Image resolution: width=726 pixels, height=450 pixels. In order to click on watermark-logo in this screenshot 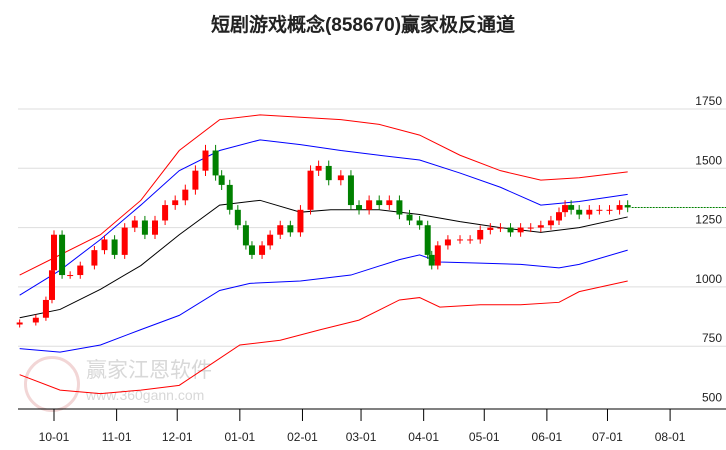, I will do `click(52, 384)`.